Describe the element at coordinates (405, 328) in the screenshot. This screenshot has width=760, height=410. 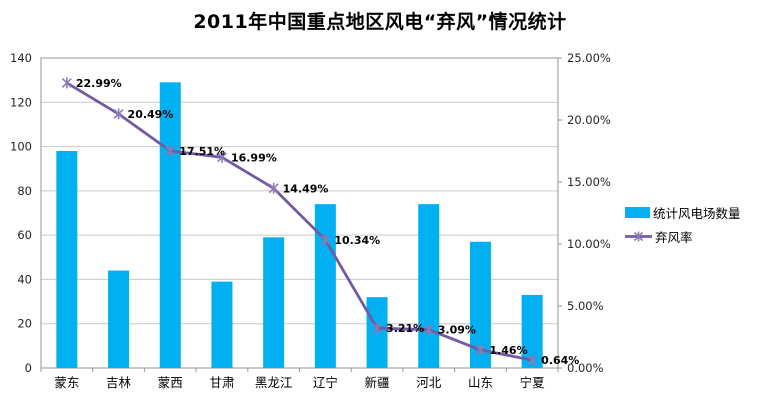
I see `line-data-label: 3.21%` at that location.